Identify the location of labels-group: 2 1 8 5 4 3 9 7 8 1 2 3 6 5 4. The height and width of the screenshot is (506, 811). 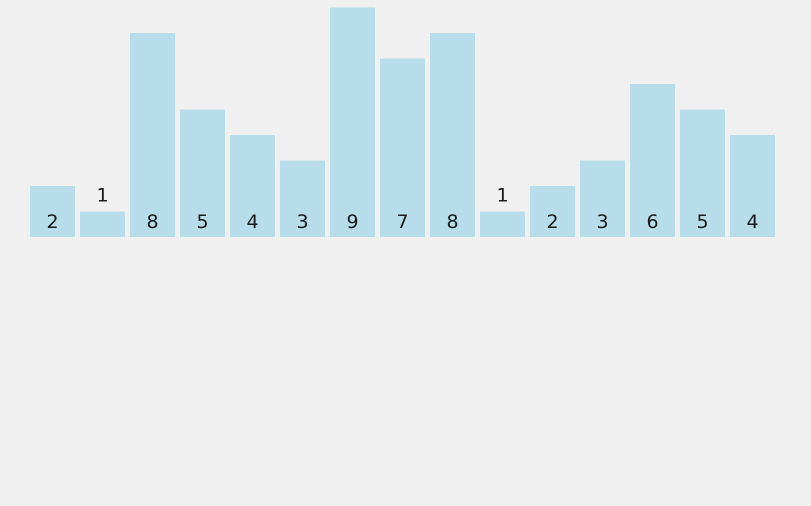
(402, 209).